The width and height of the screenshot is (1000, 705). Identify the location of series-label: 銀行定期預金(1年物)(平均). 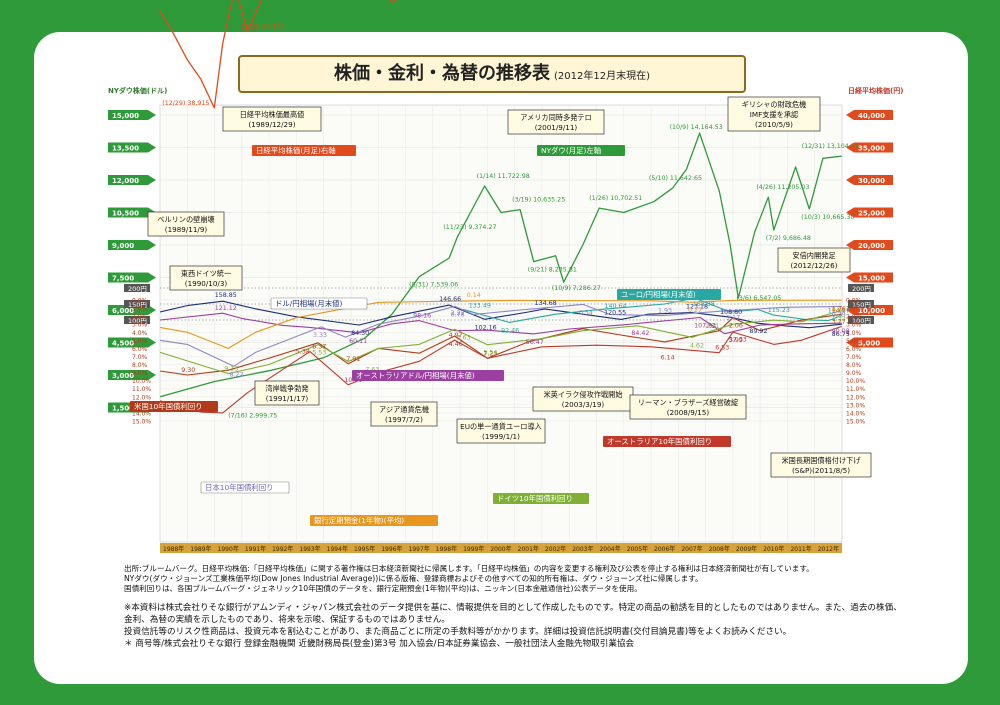
(359, 520).